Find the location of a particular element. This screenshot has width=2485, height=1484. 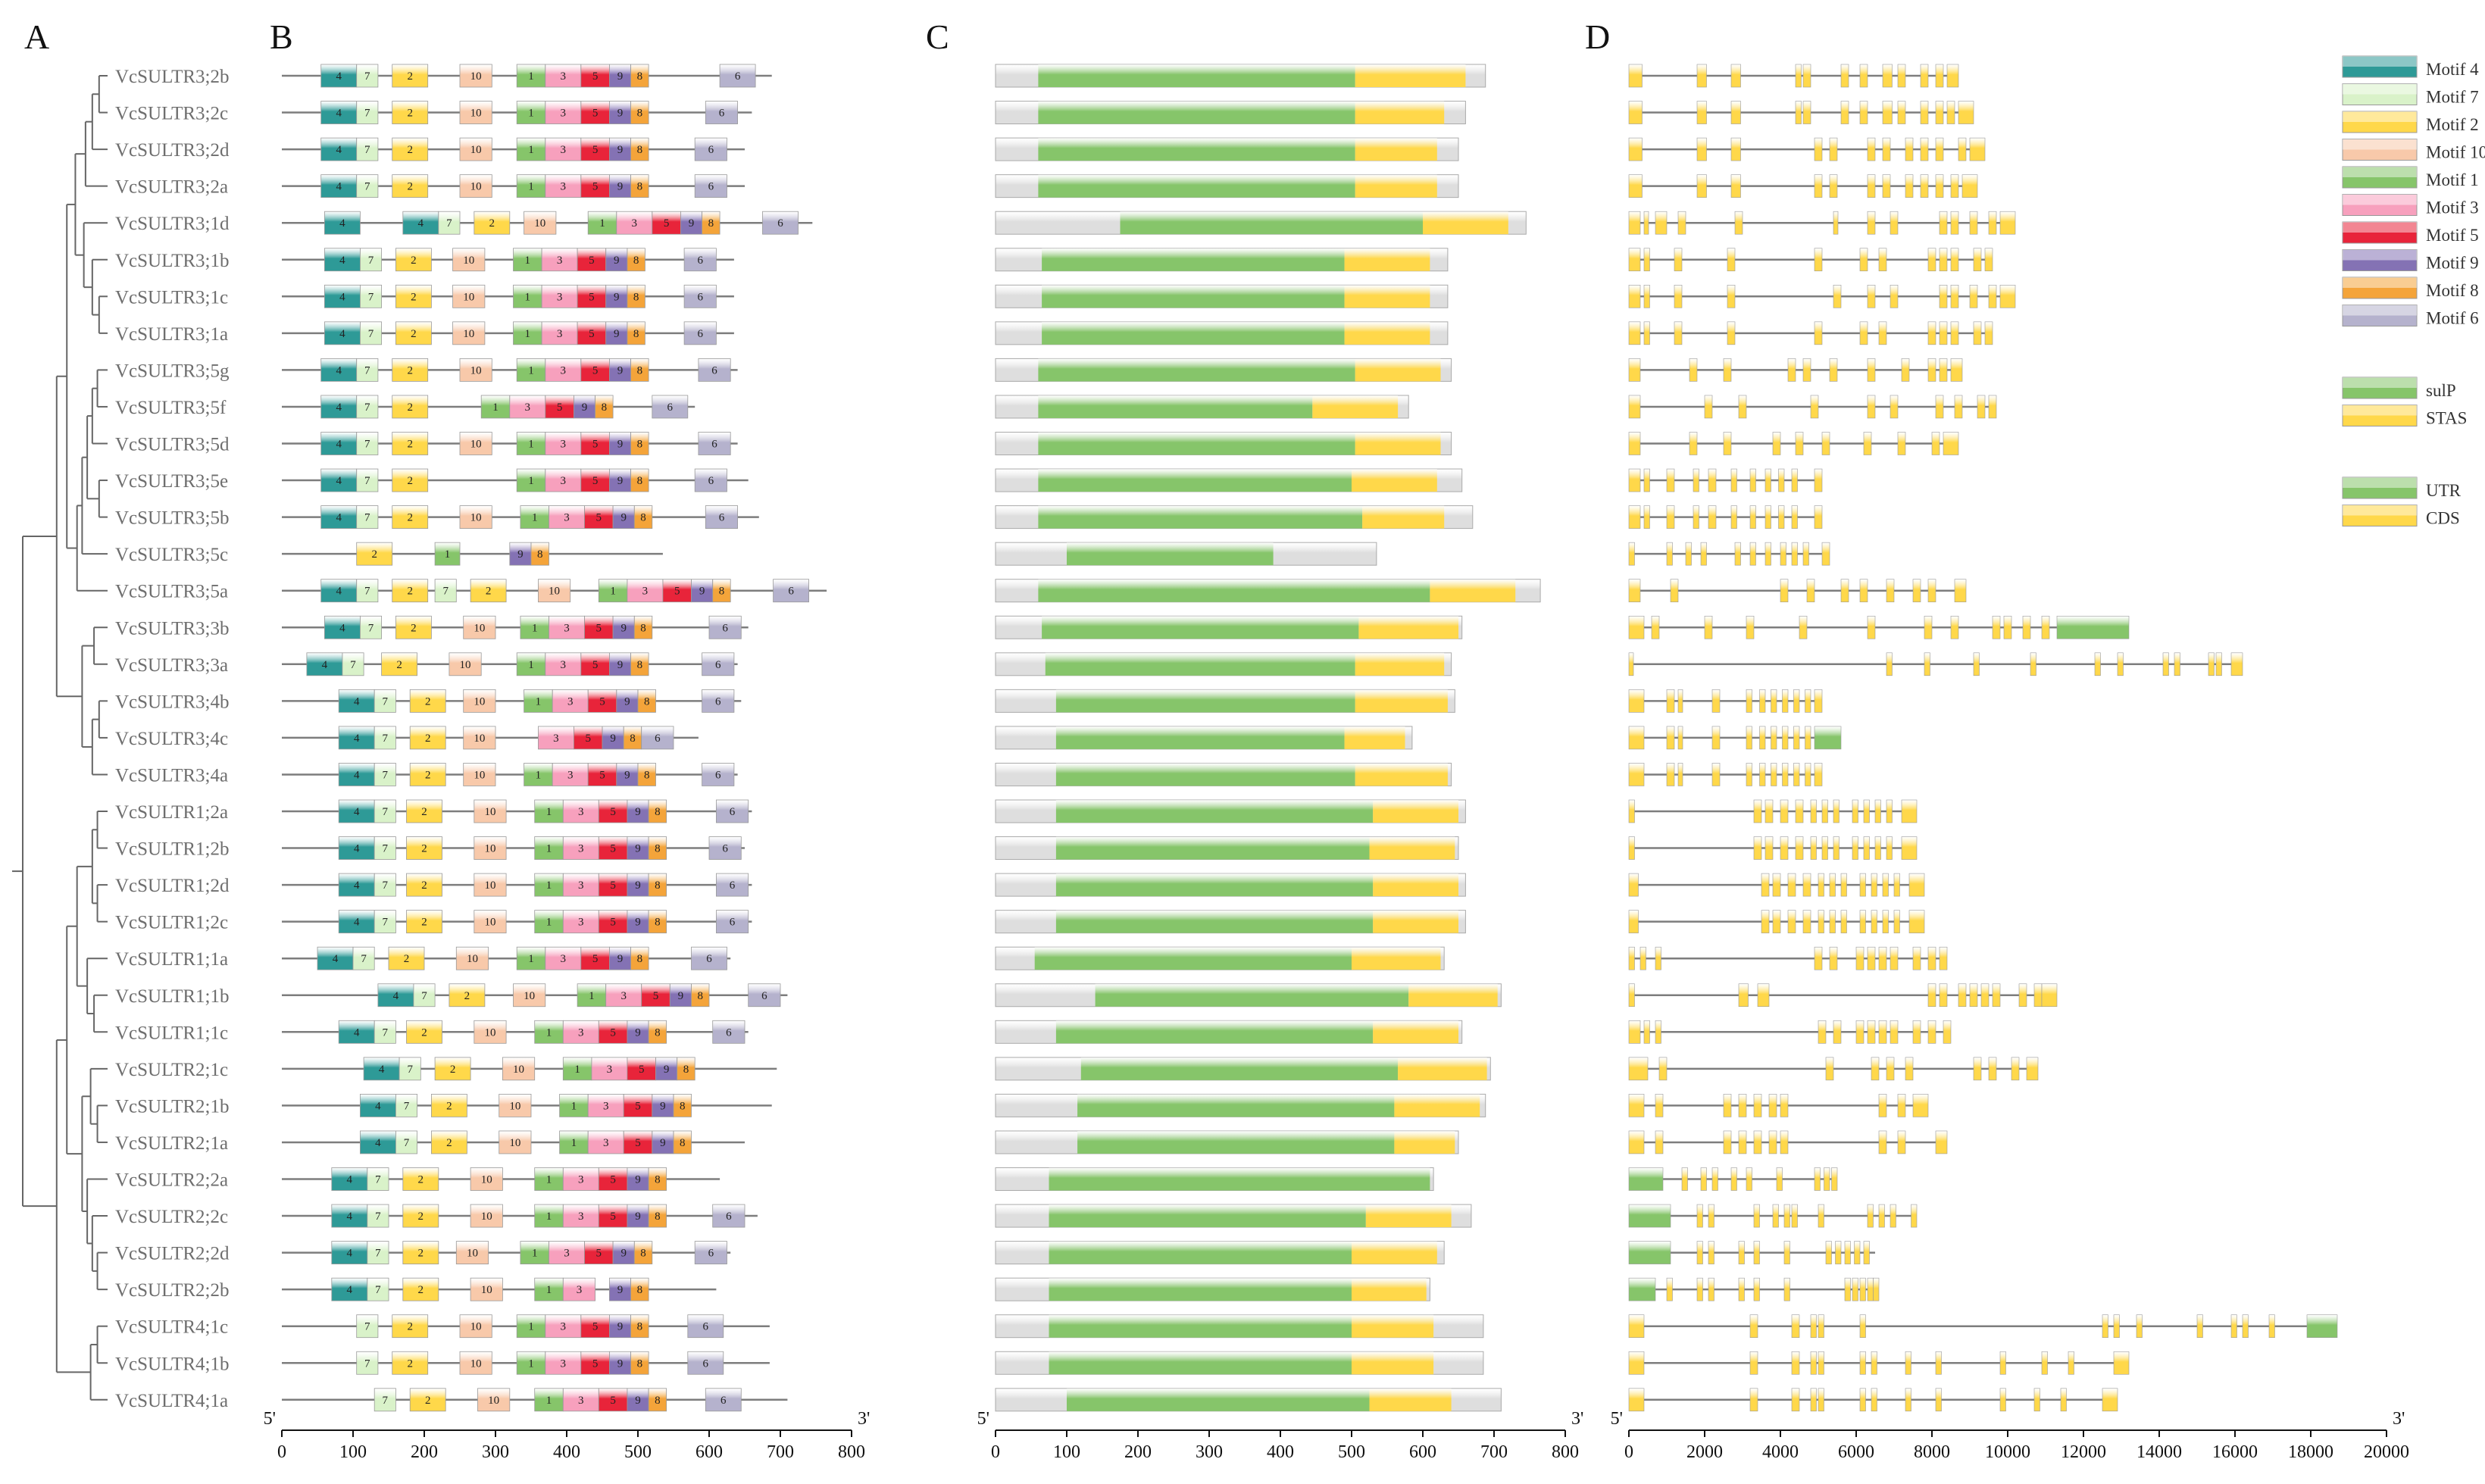

utr-box is located at coordinates (1828, 738).